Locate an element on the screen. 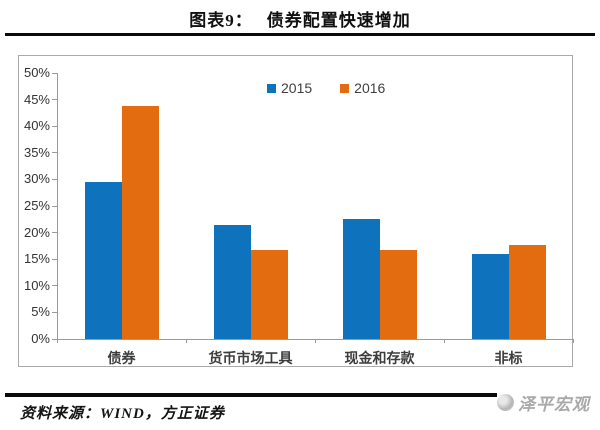 This screenshot has height=430, width=600. y-axis-label: 25% is located at coordinates (36, 205).